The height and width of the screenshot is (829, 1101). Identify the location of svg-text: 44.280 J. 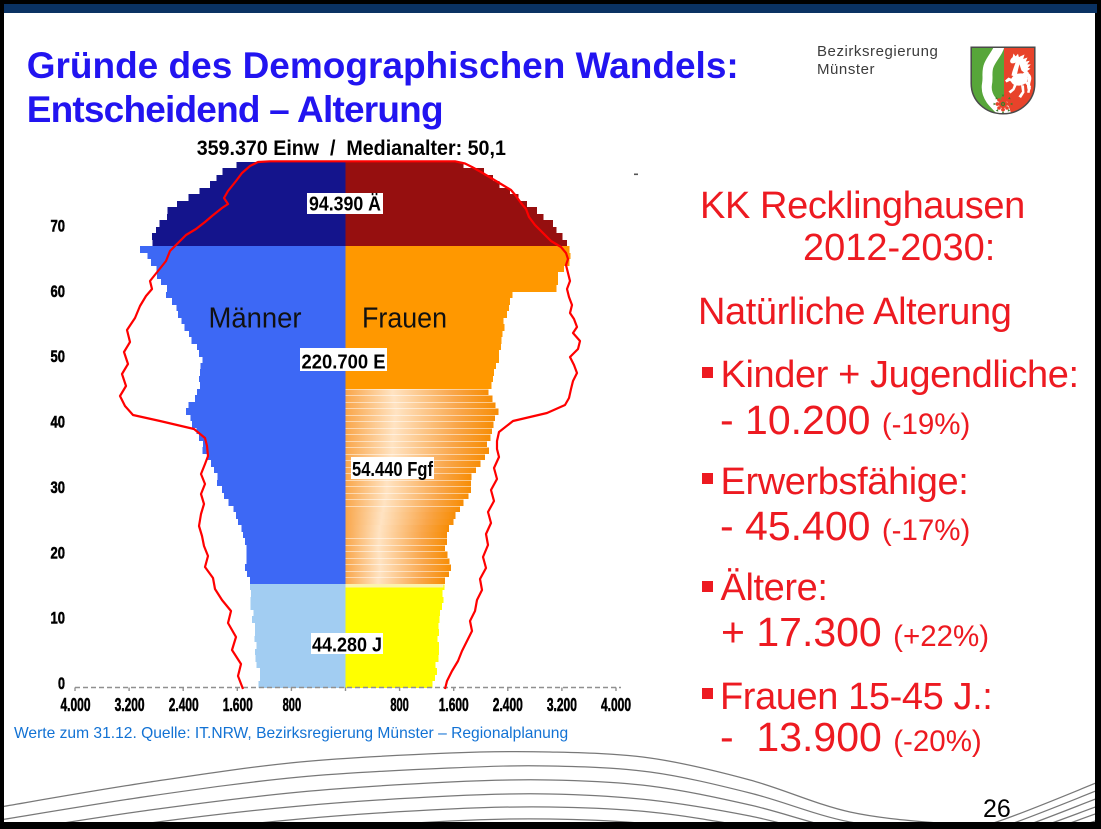
(347, 645).